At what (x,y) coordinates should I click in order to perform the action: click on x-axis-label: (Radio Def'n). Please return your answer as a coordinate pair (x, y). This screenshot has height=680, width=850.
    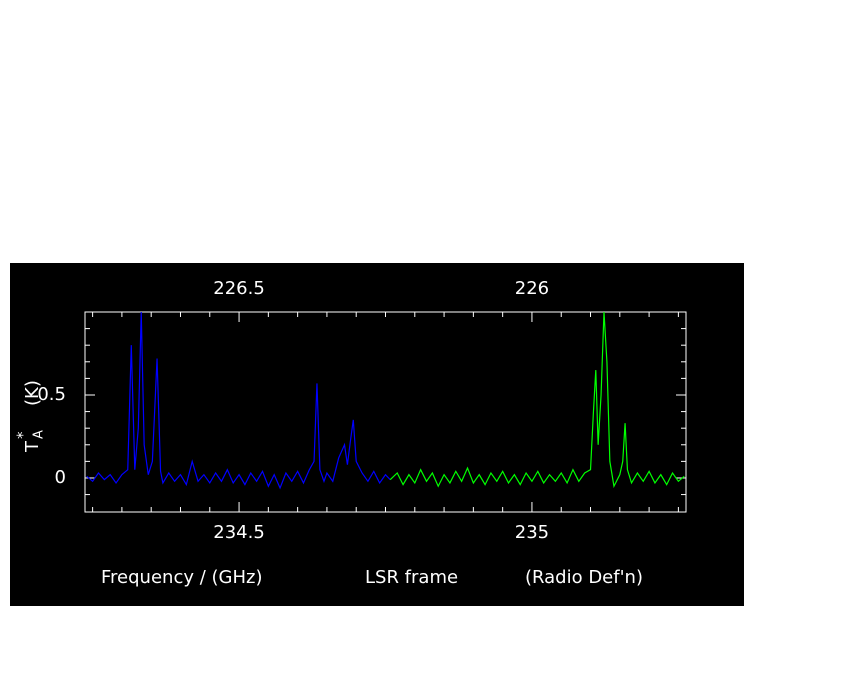
    Looking at the image, I should click on (584, 577).